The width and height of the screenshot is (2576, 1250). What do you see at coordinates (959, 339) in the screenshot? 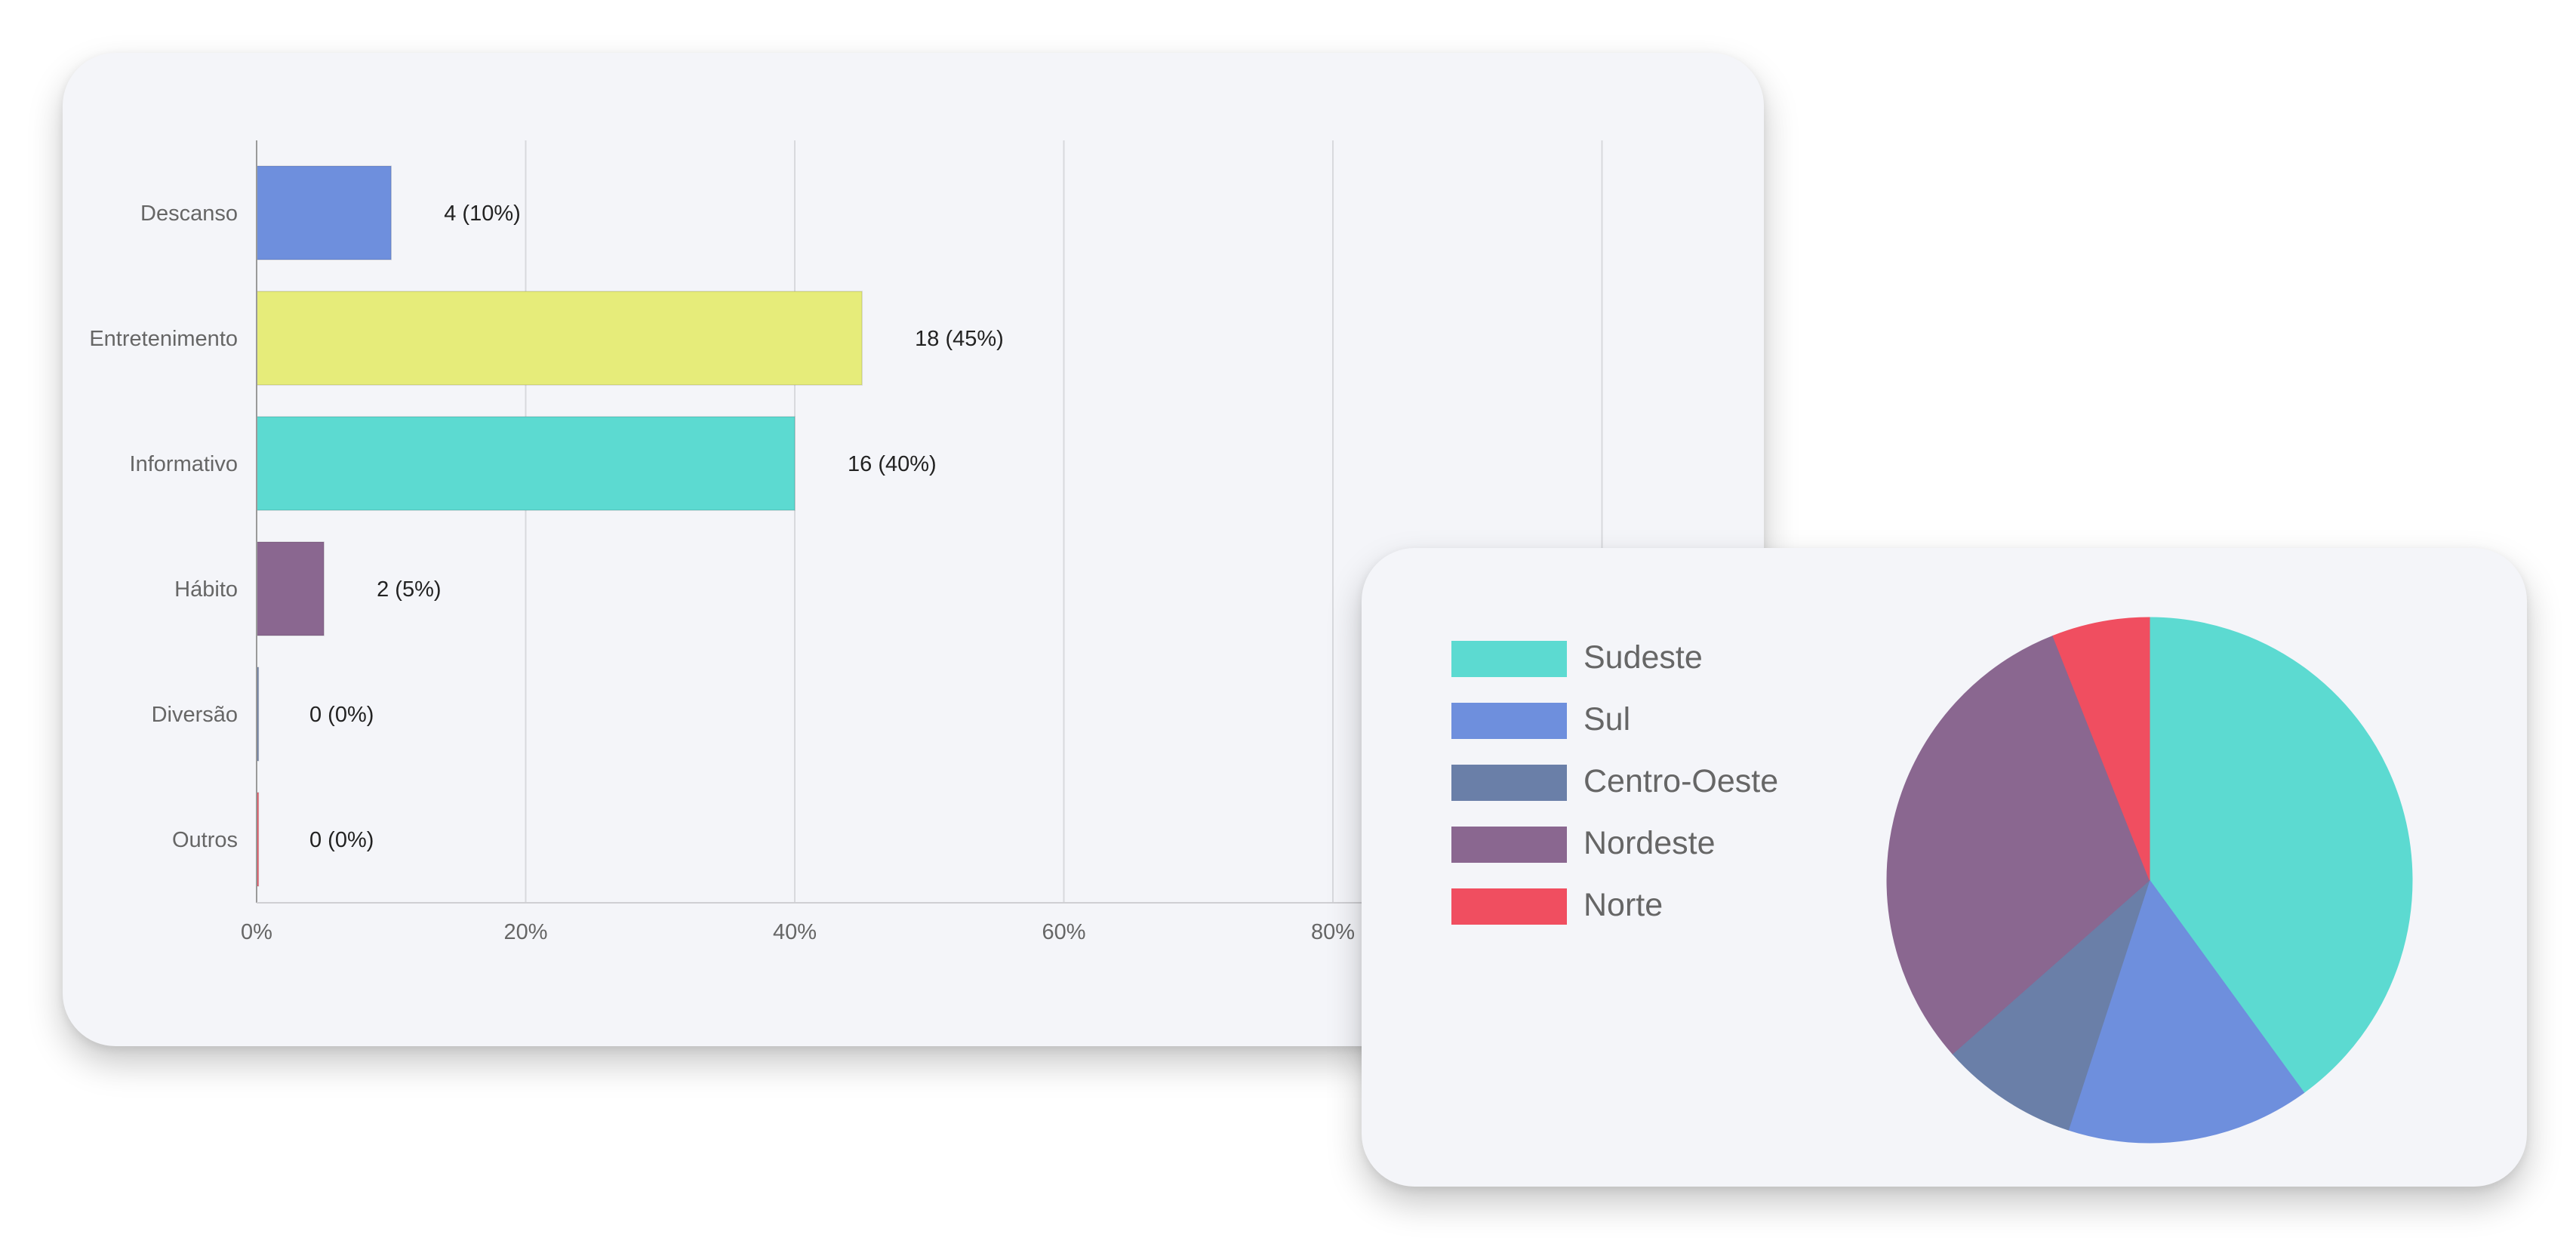
I see `data-label: 18 (45%)` at bounding box center [959, 339].